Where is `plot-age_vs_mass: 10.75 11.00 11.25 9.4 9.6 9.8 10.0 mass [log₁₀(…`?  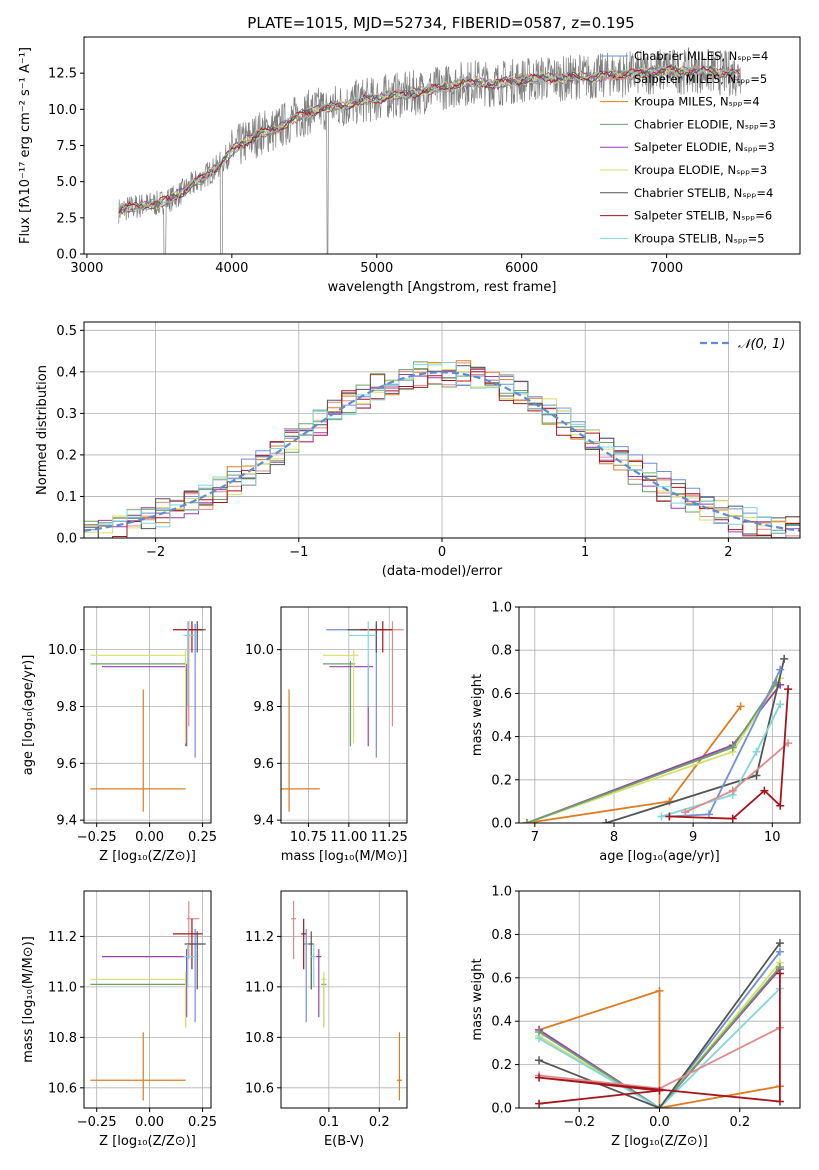 plot-age_vs_mass: 10.75 11.00 11.25 9.4 9.6 9.8 10.0 mass [log₁₀(… is located at coordinates (326, 735).